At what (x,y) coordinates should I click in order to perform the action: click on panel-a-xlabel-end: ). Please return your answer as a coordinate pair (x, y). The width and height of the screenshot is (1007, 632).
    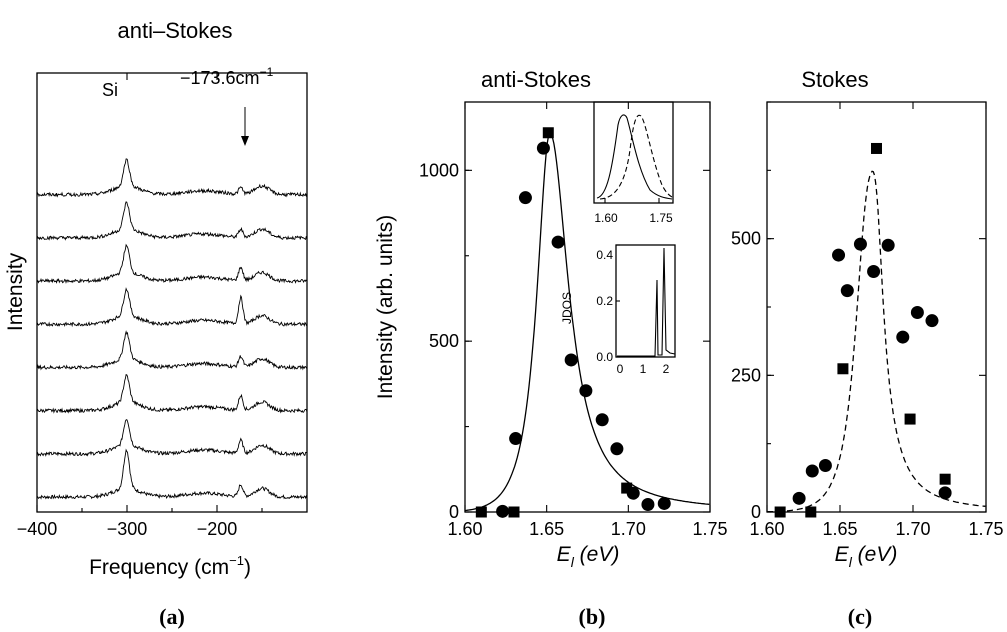
    Looking at the image, I should click on (247, 567).